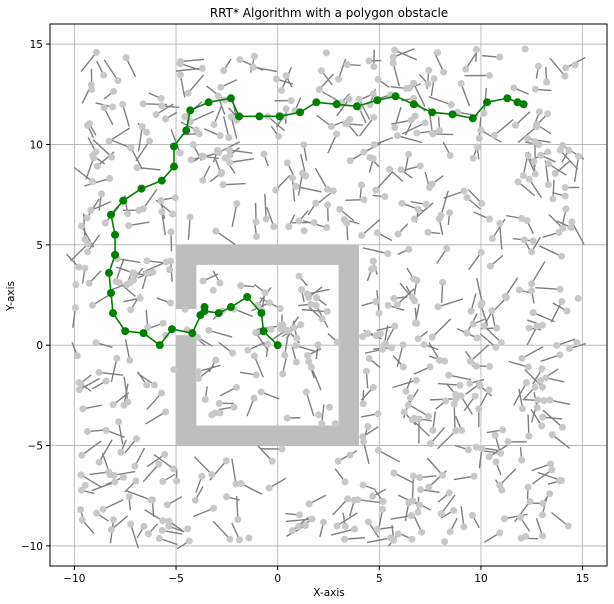 The width and height of the screenshot is (614, 604). Describe the element at coordinates (39, 246) in the screenshot. I see `y-tick-label: 5` at that location.